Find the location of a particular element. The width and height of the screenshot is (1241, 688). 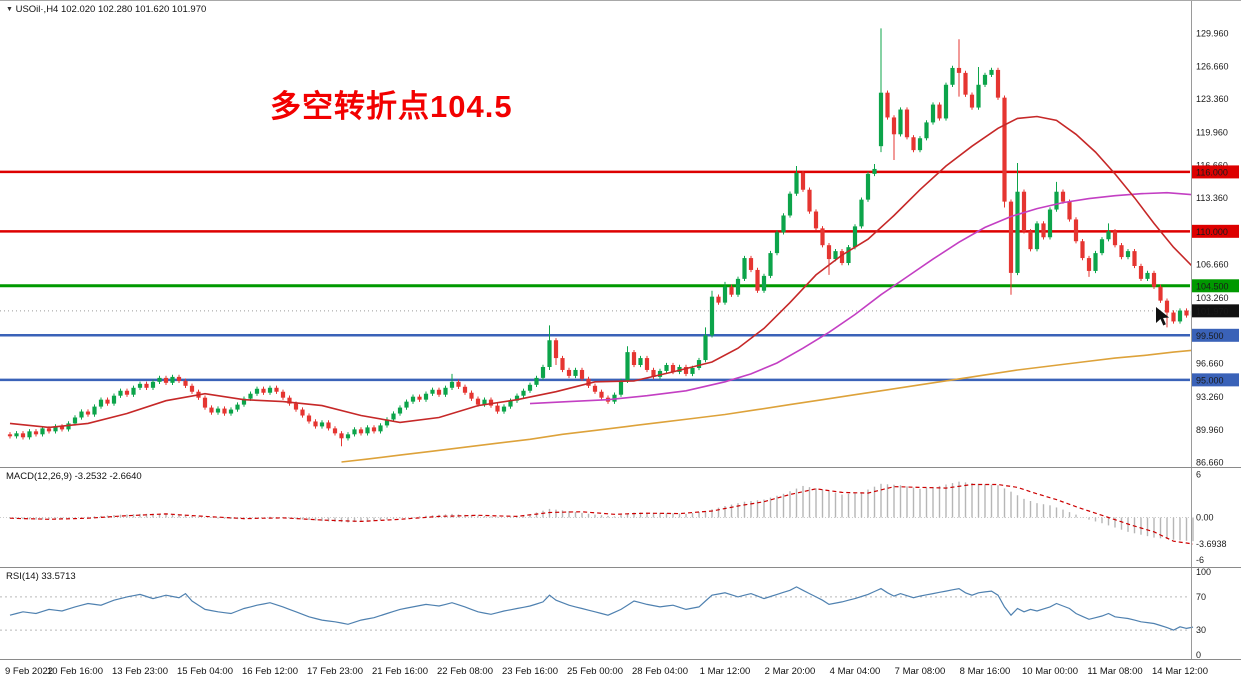

rsi-canvas: 100 70 30 0 is located at coordinates (620, 613).